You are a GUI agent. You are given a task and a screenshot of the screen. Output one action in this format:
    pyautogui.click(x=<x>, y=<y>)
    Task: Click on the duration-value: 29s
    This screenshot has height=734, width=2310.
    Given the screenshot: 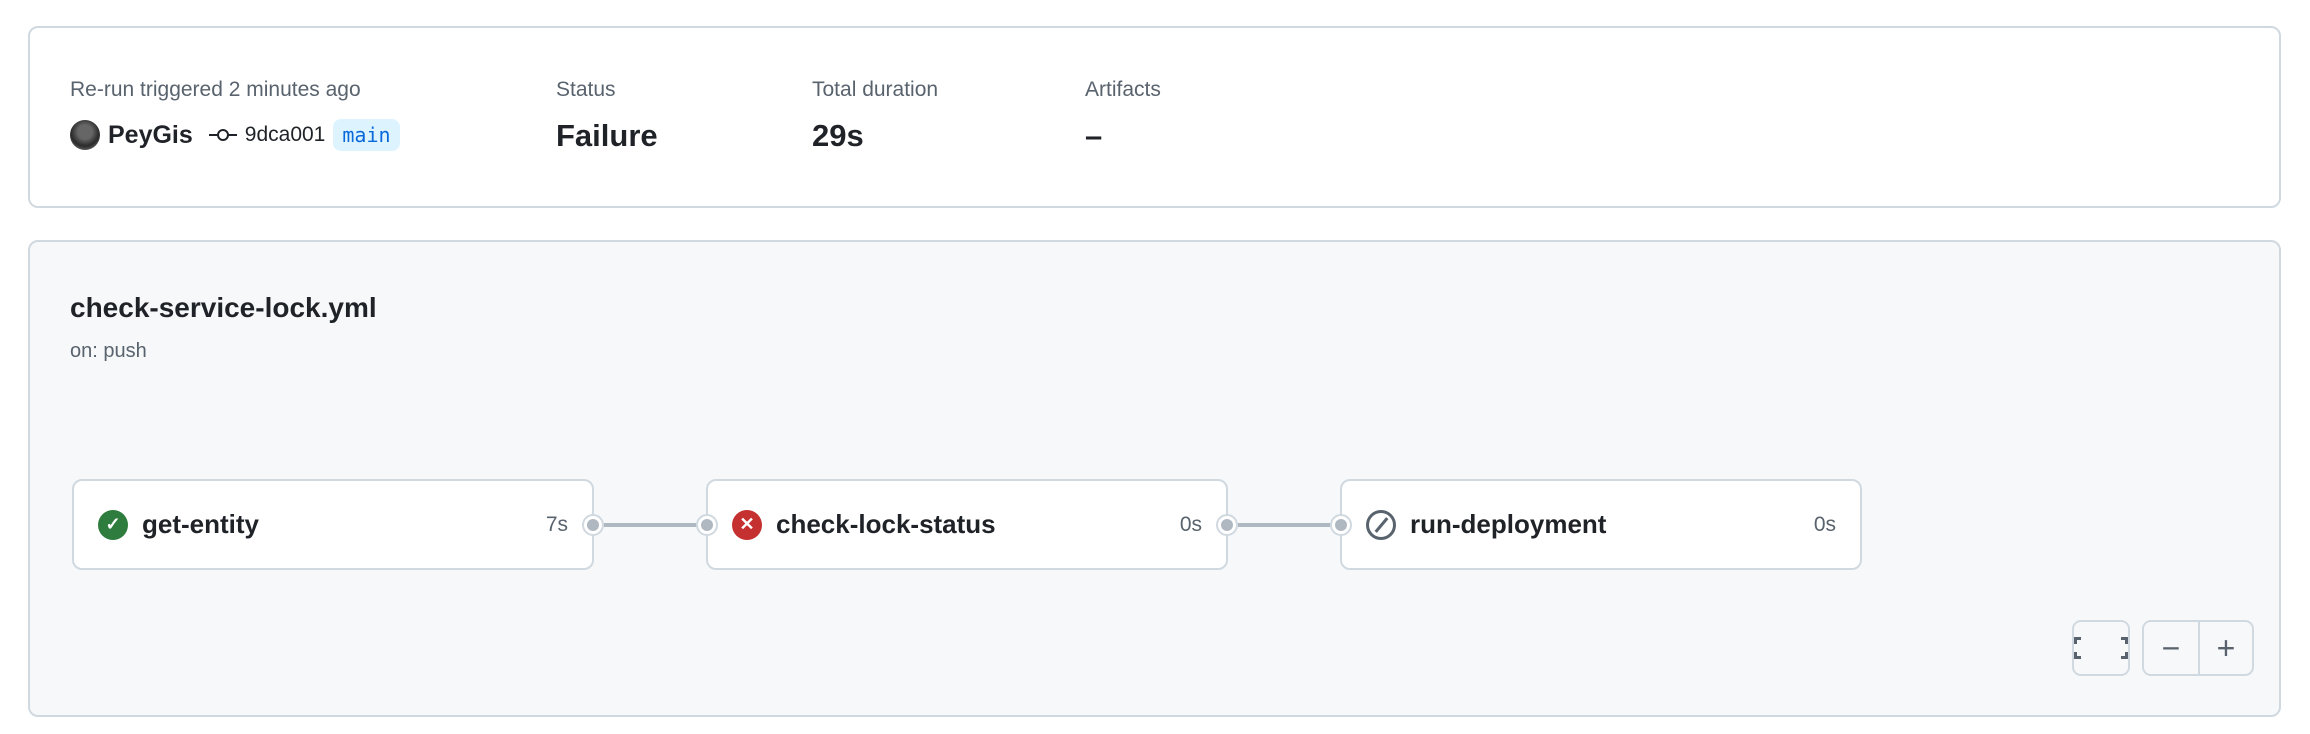 What is the action you would take?
    pyautogui.click(x=838, y=135)
    